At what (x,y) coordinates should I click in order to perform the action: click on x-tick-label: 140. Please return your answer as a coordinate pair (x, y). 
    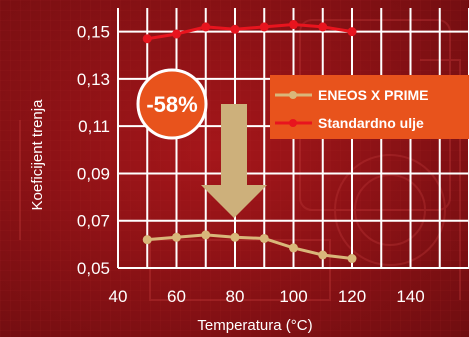
    Looking at the image, I should click on (410, 296).